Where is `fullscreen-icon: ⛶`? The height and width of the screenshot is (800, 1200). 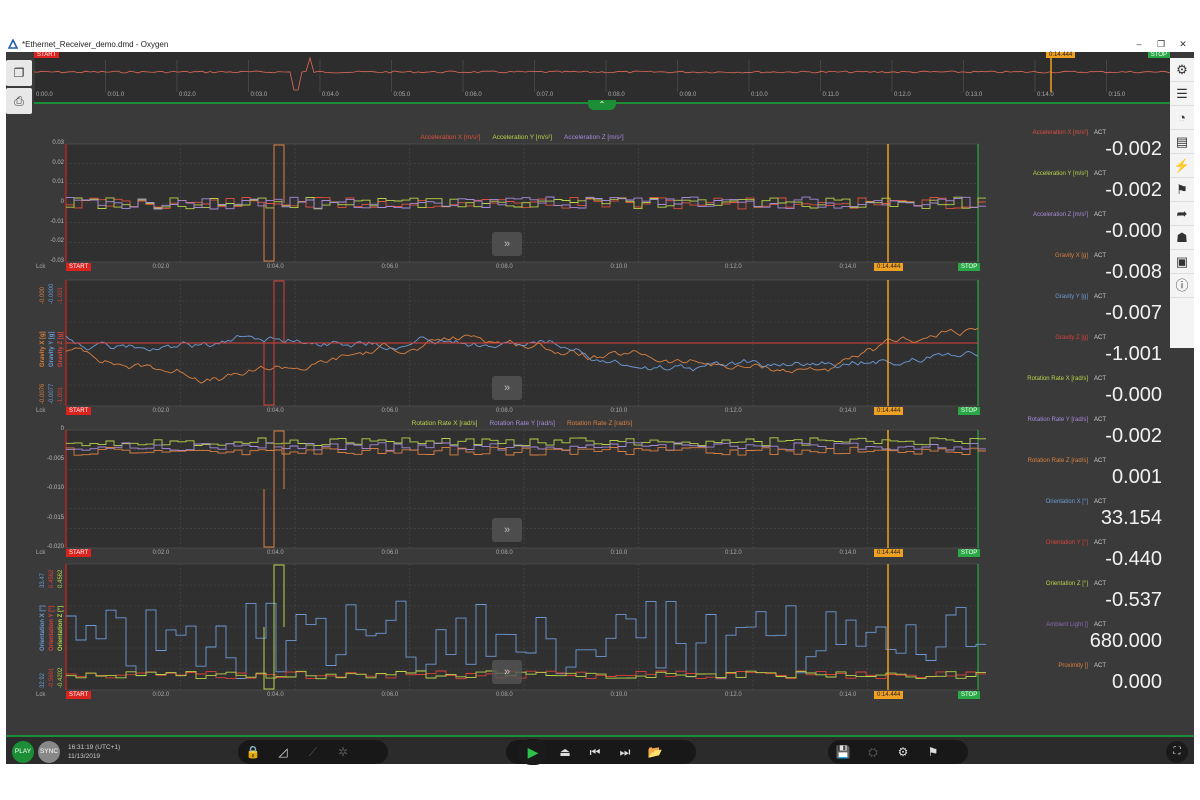
fullscreen-icon: ⛶ is located at coordinates (1177, 752).